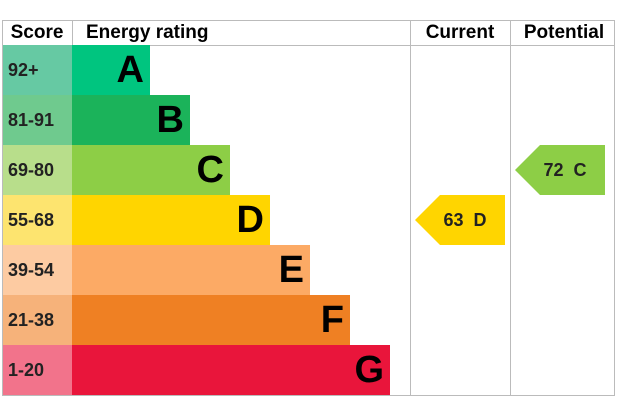 Image resolution: width=637 pixels, height=420 pixels. What do you see at coordinates (553, 170) in the screenshot?
I see `potential-value: 72` at bounding box center [553, 170].